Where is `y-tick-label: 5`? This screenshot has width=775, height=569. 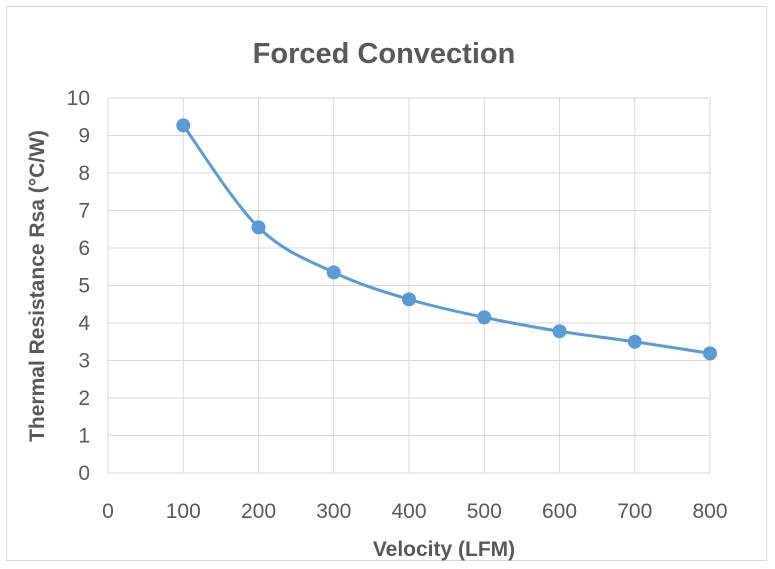
y-tick-label: 5 is located at coordinates (84, 286).